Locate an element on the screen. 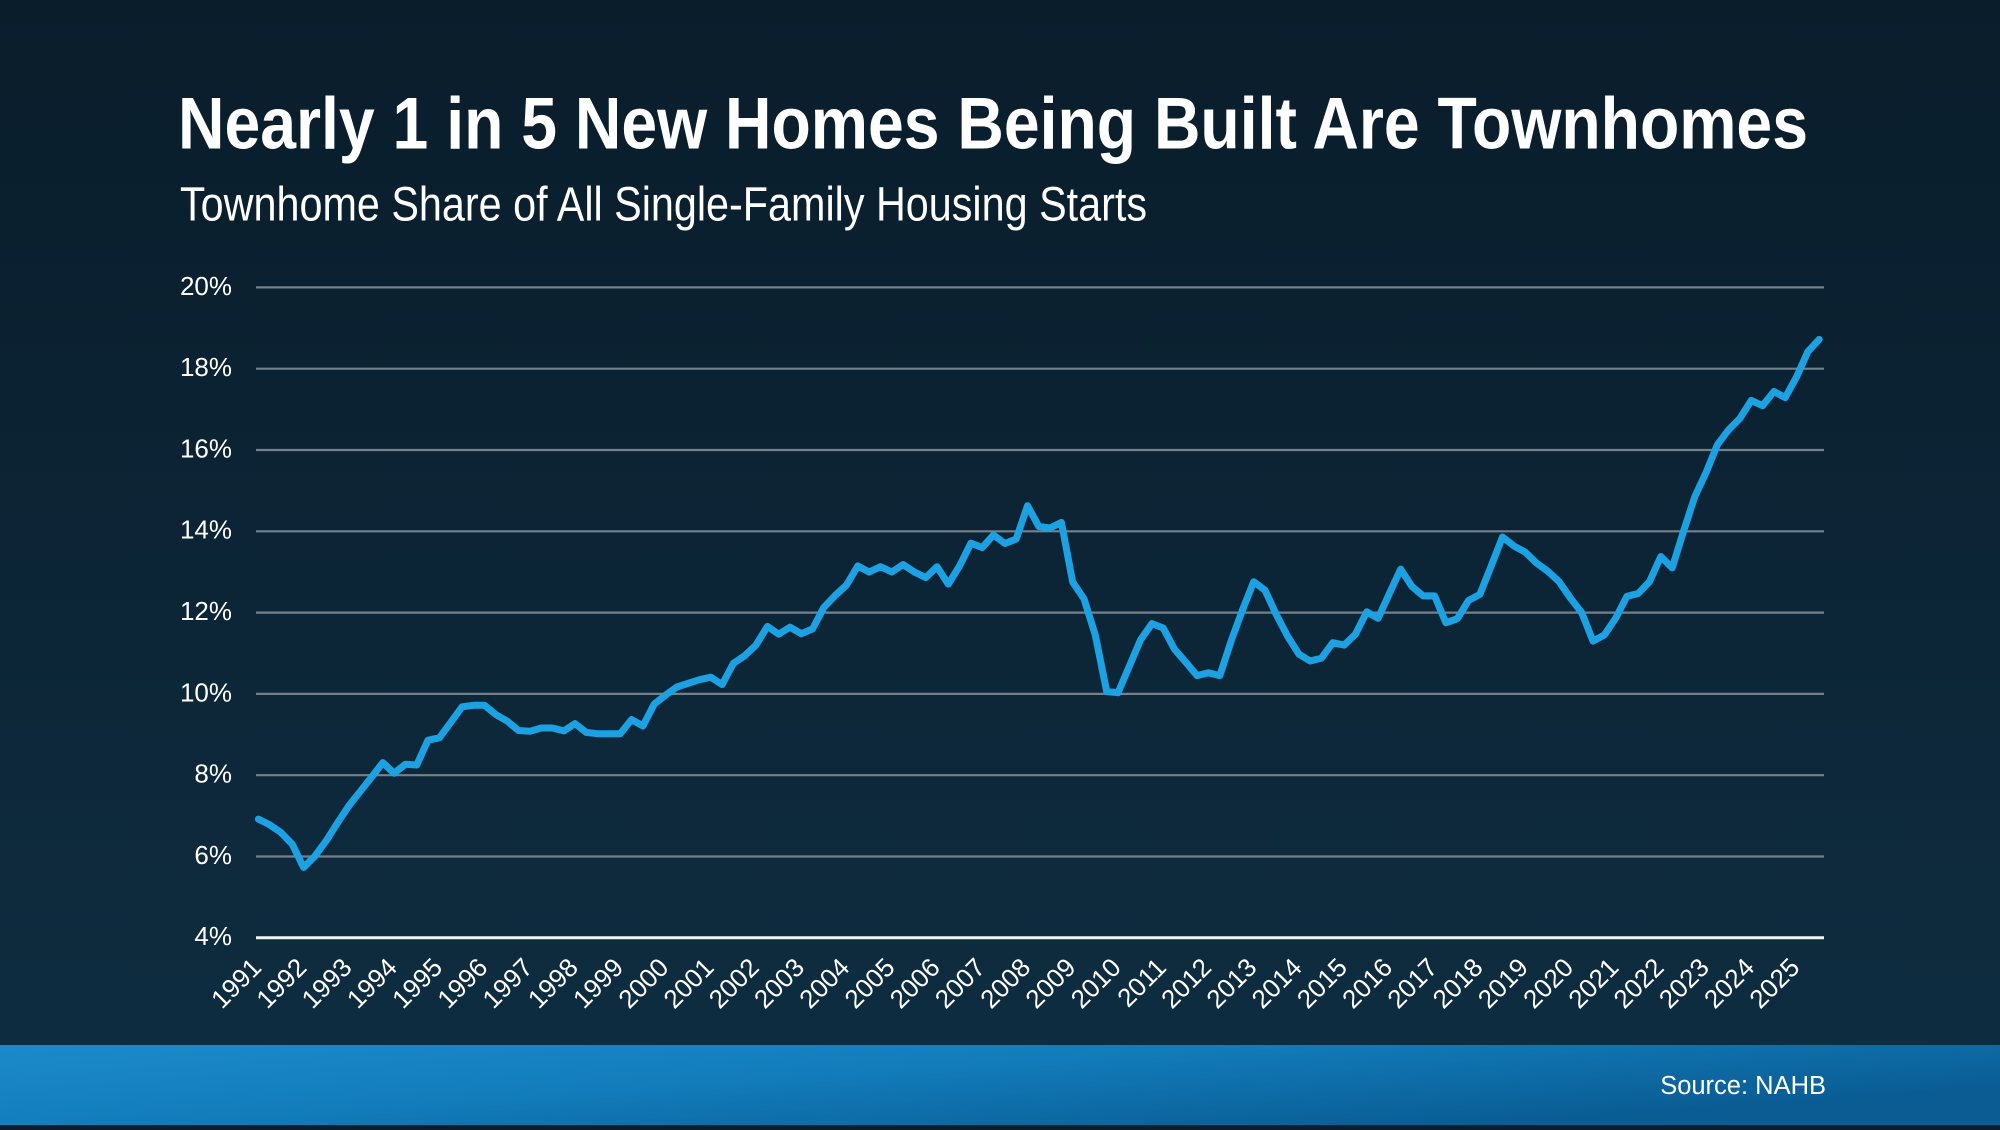 The height and width of the screenshot is (1130, 2000). svg-text: 14% is located at coordinates (206, 530).